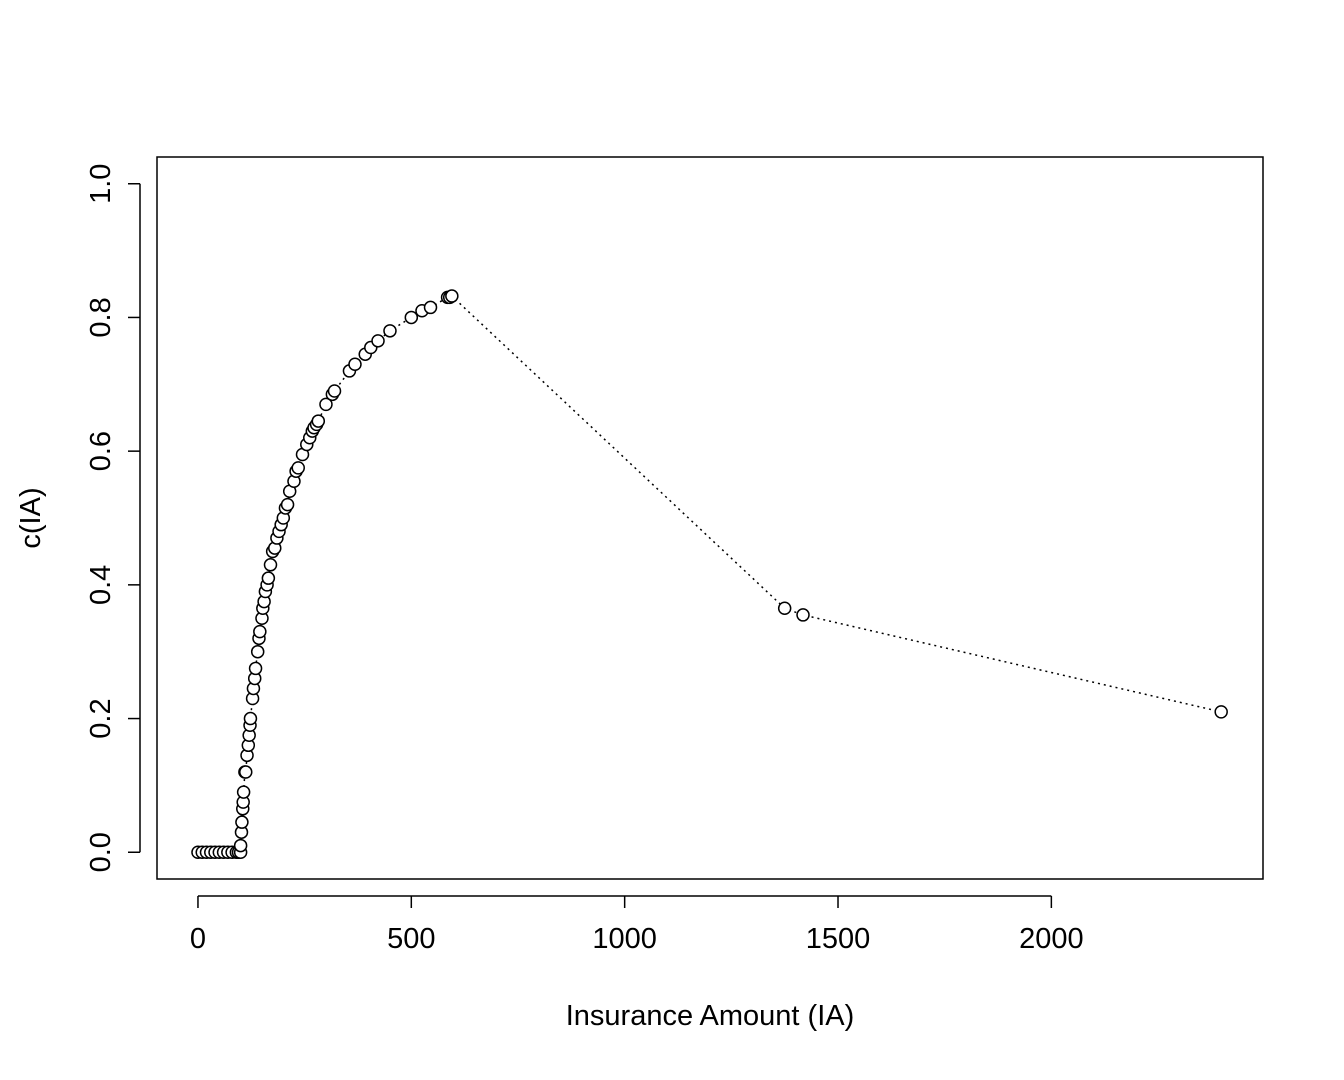 The width and height of the screenshot is (1344, 1080). Describe the element at coordinates (198, 939) in the screenshot. I see `x-tick-label: 0` at that location.